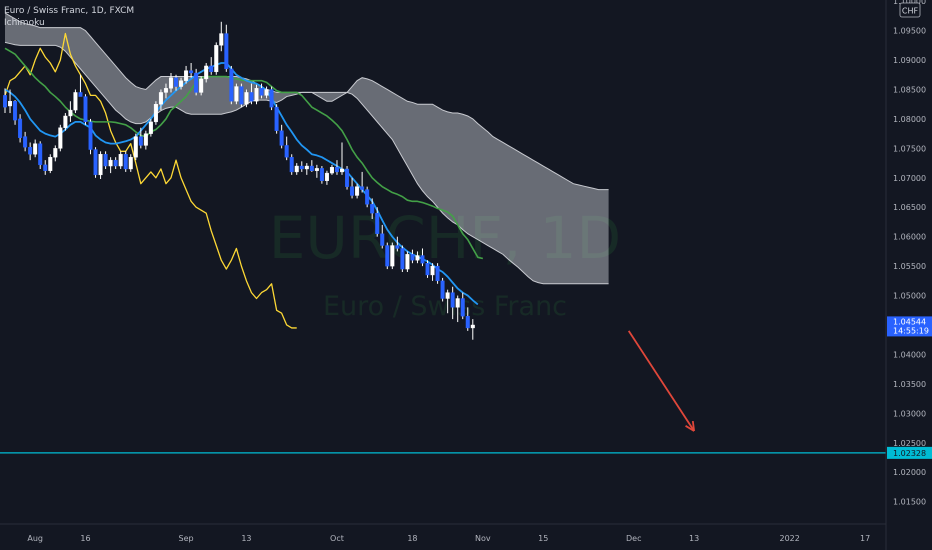 Image resolution: width=932 pixels, height=550 pixels. What do you see at coordinates (909, 89) in the screenshot?
I see `price-tick-label: 1.08500` at bounding box center [909, 89].